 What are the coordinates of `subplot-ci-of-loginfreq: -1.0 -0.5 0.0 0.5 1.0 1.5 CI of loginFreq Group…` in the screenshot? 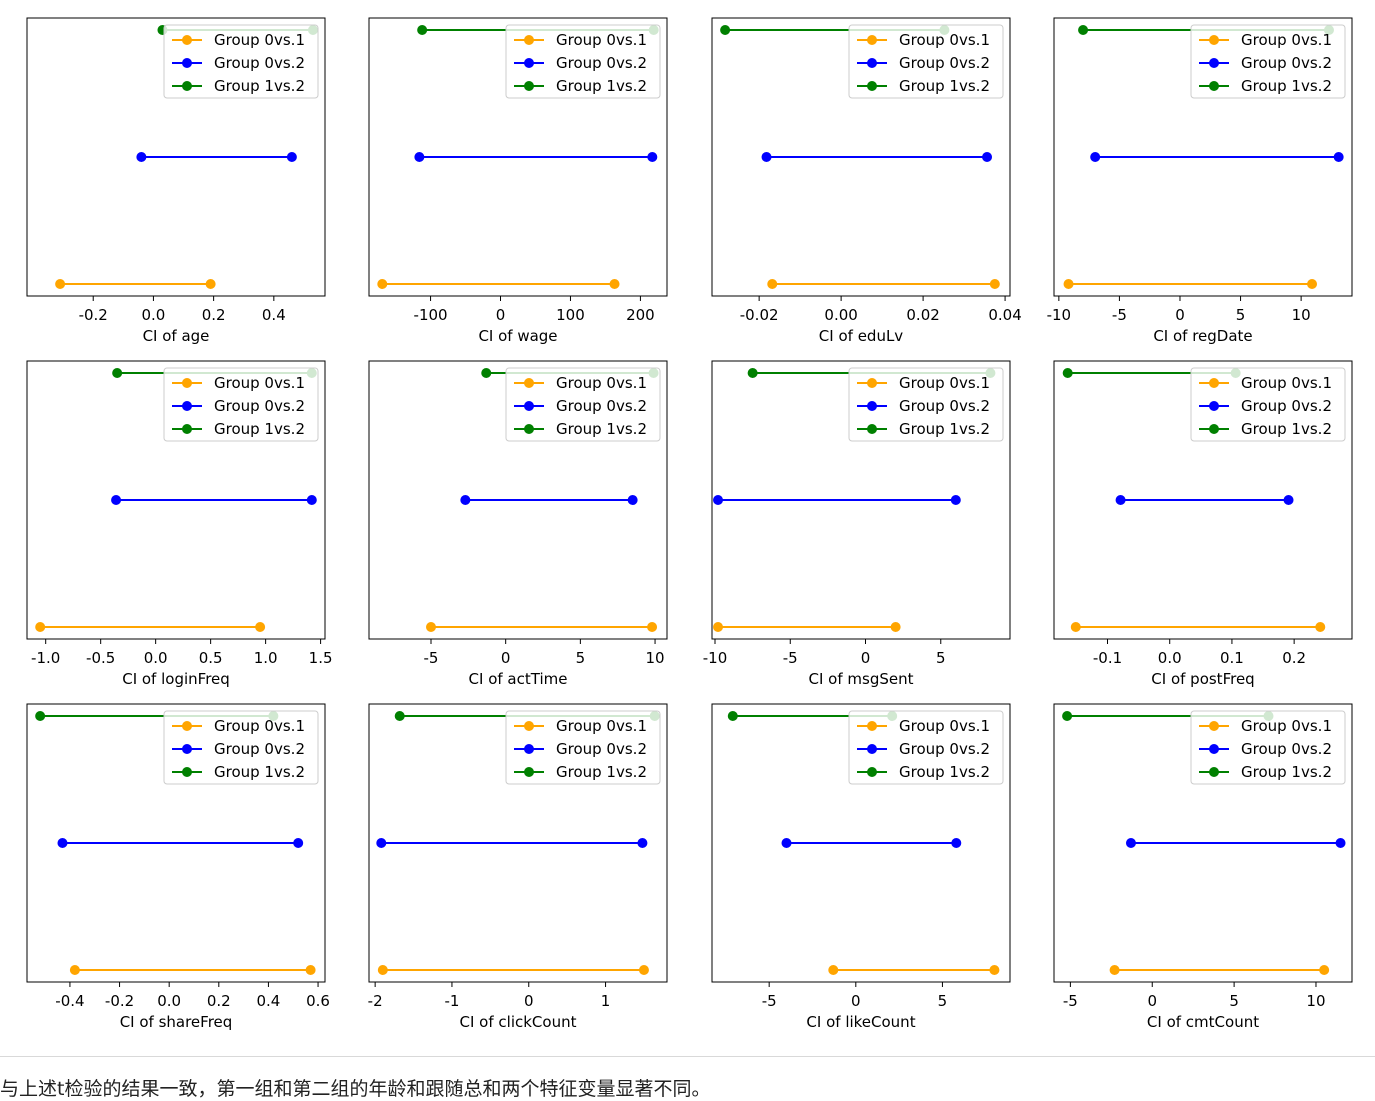 It's located at (179, 524).